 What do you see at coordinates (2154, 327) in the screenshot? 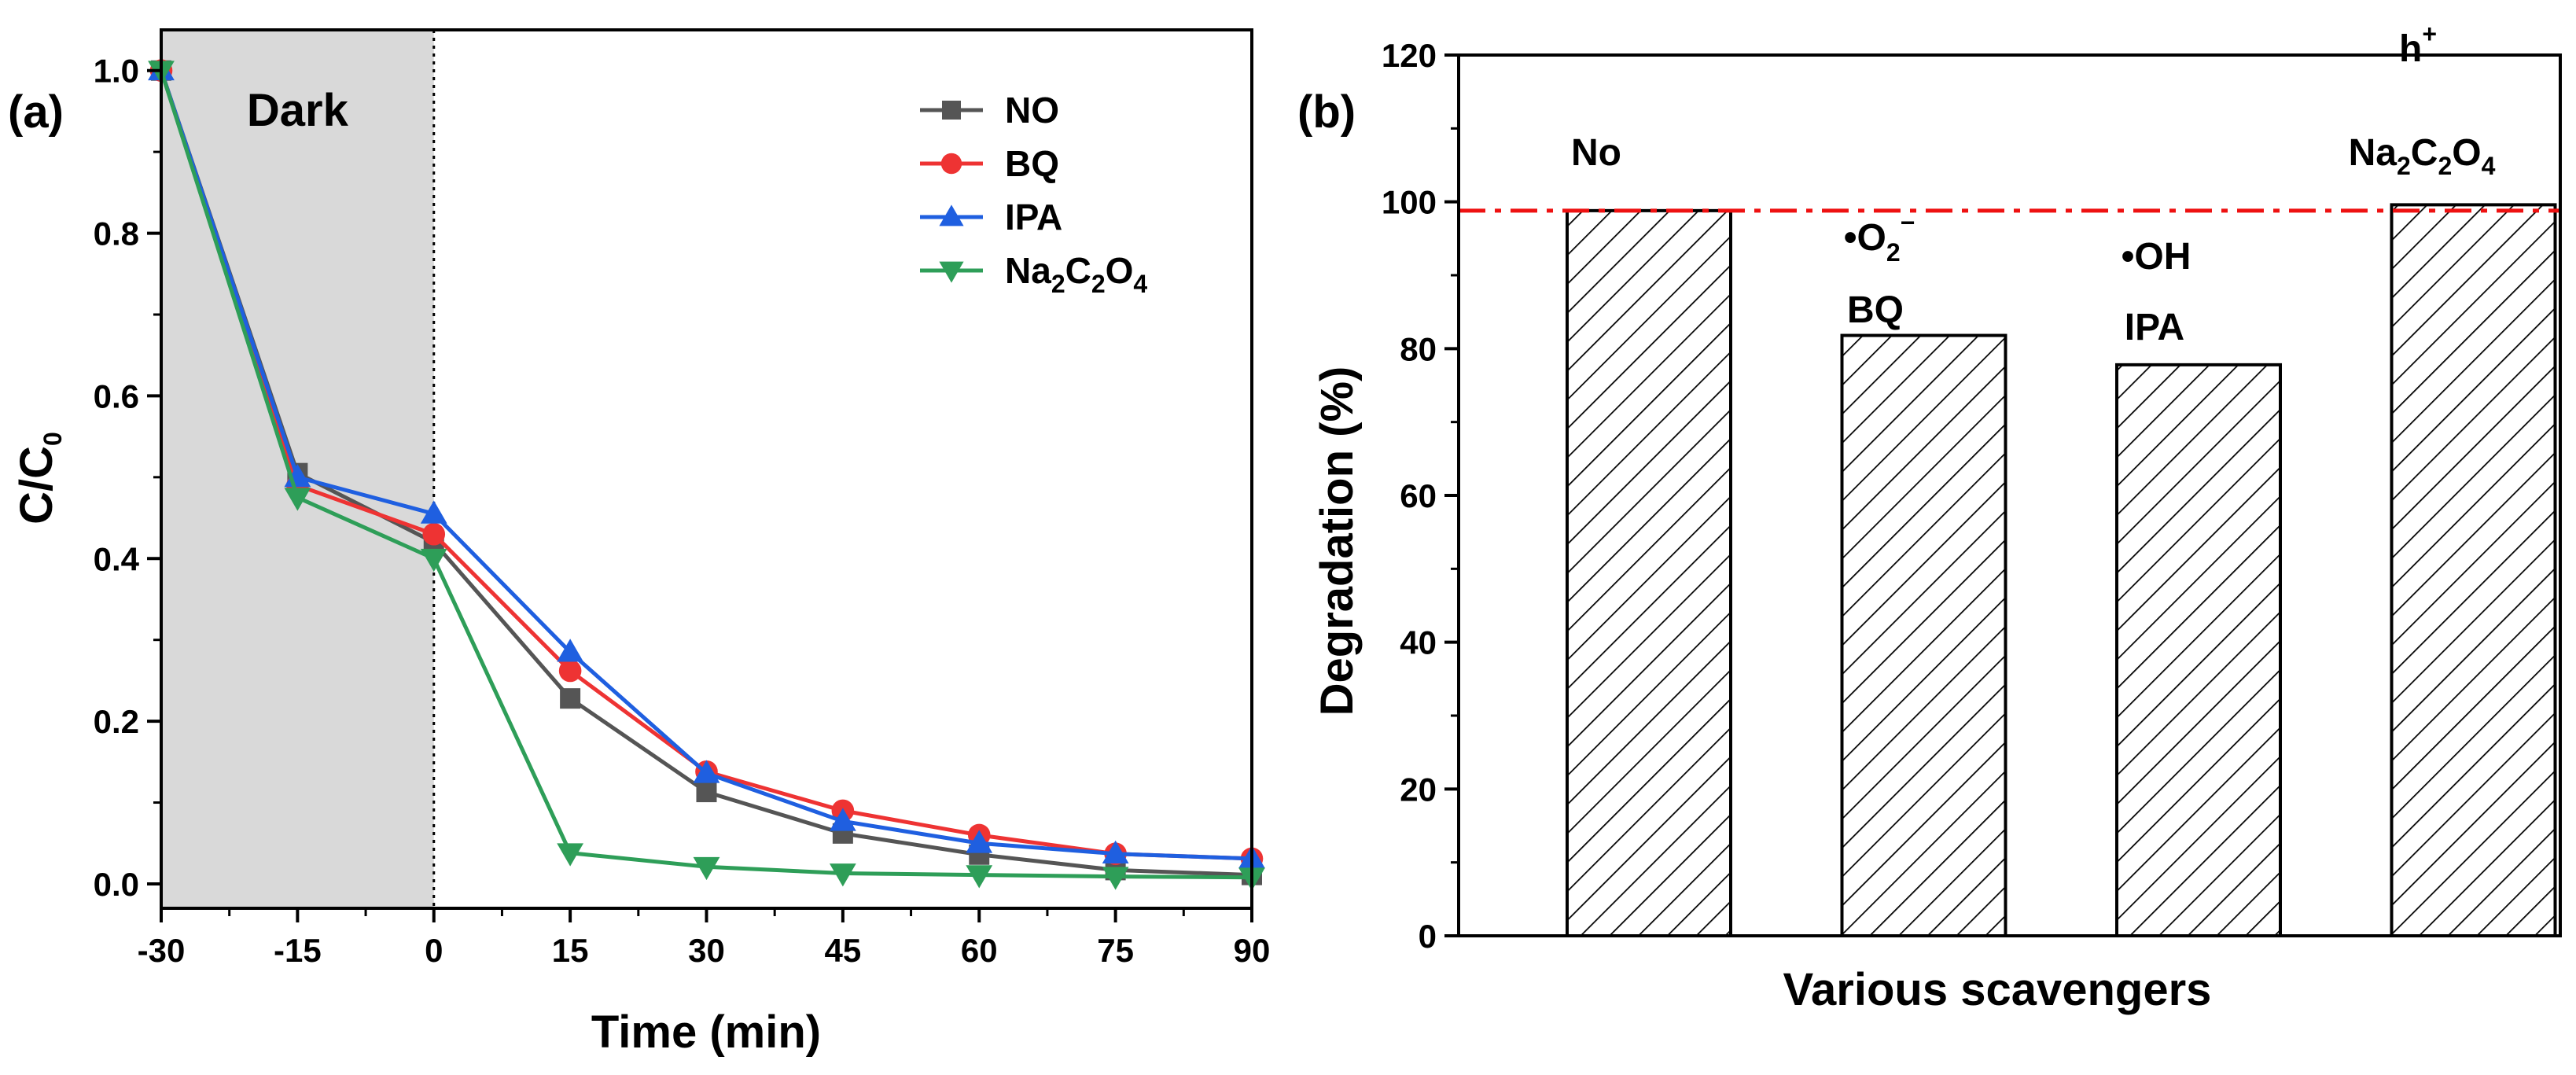
I see `annotation-ipa: IPA` at bounding box center [2154, 327].